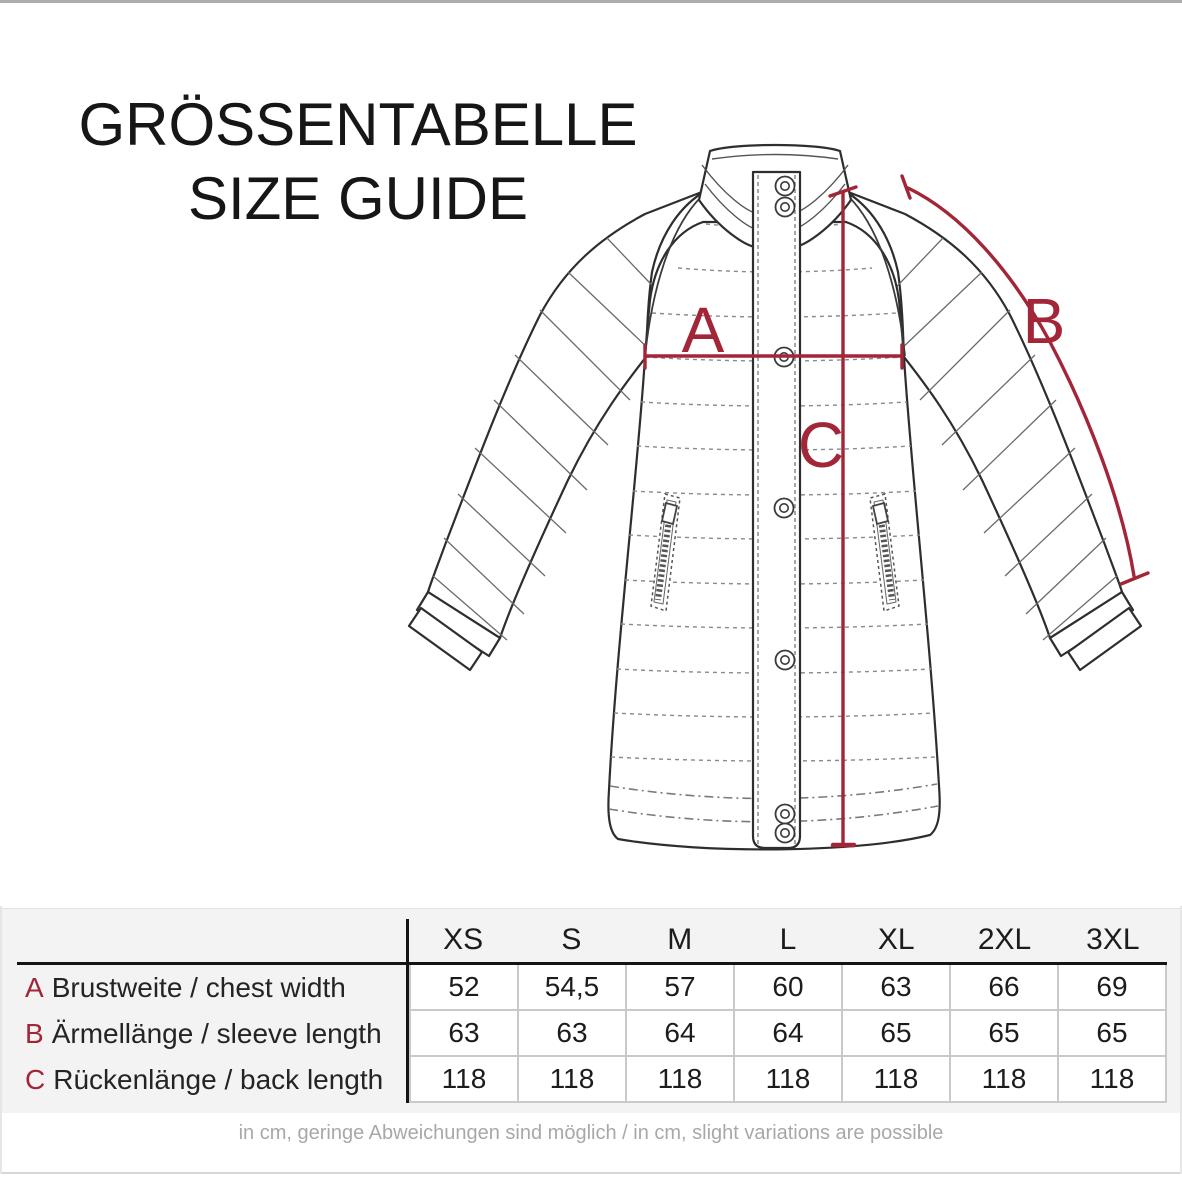 The height and width of the screenshot is (1182, 1182). Describe the element at coordinates (591, 1173) in the screenshot. I see `bottom-edge-line` at that location.